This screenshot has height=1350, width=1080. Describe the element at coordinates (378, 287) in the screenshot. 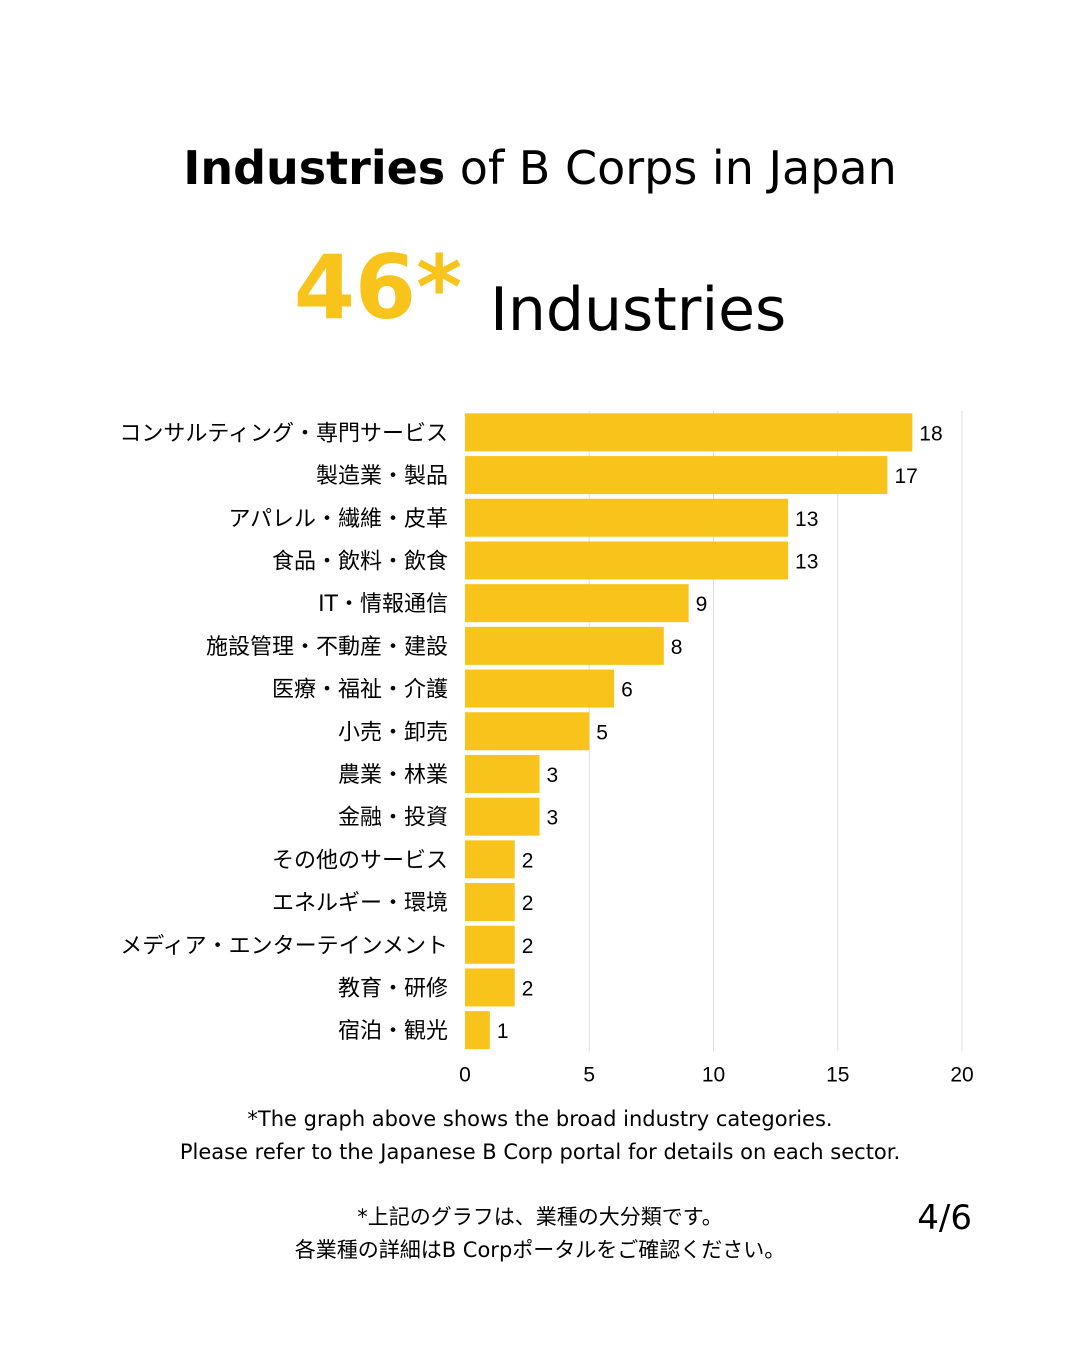

I see `industry-count: 46*` at that location.